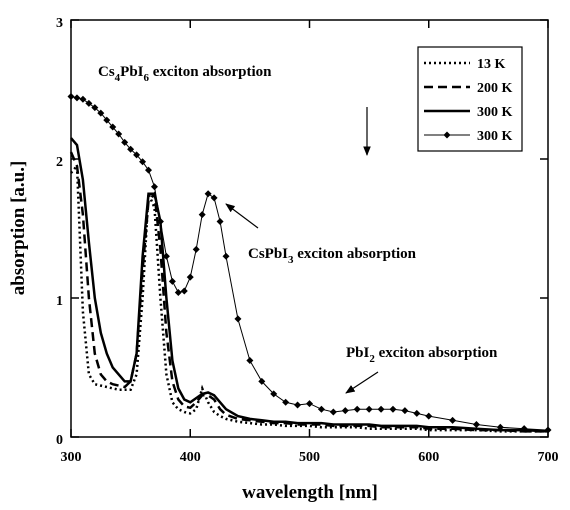 The image size is (570, 510). I want to click on x-tick-label: 700, so click(548, 457).